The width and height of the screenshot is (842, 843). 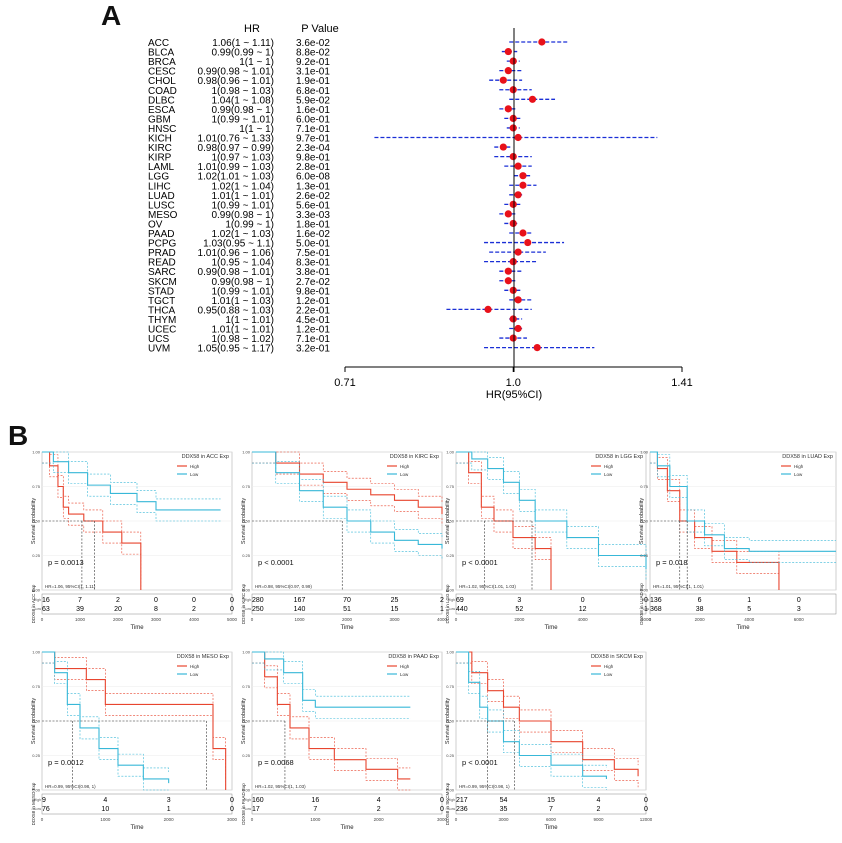 What do you see at coordinates (313, 224) in the screenshot?
I see `forest-pvalue: 1.8e-01` at bounding box center [313, 224].